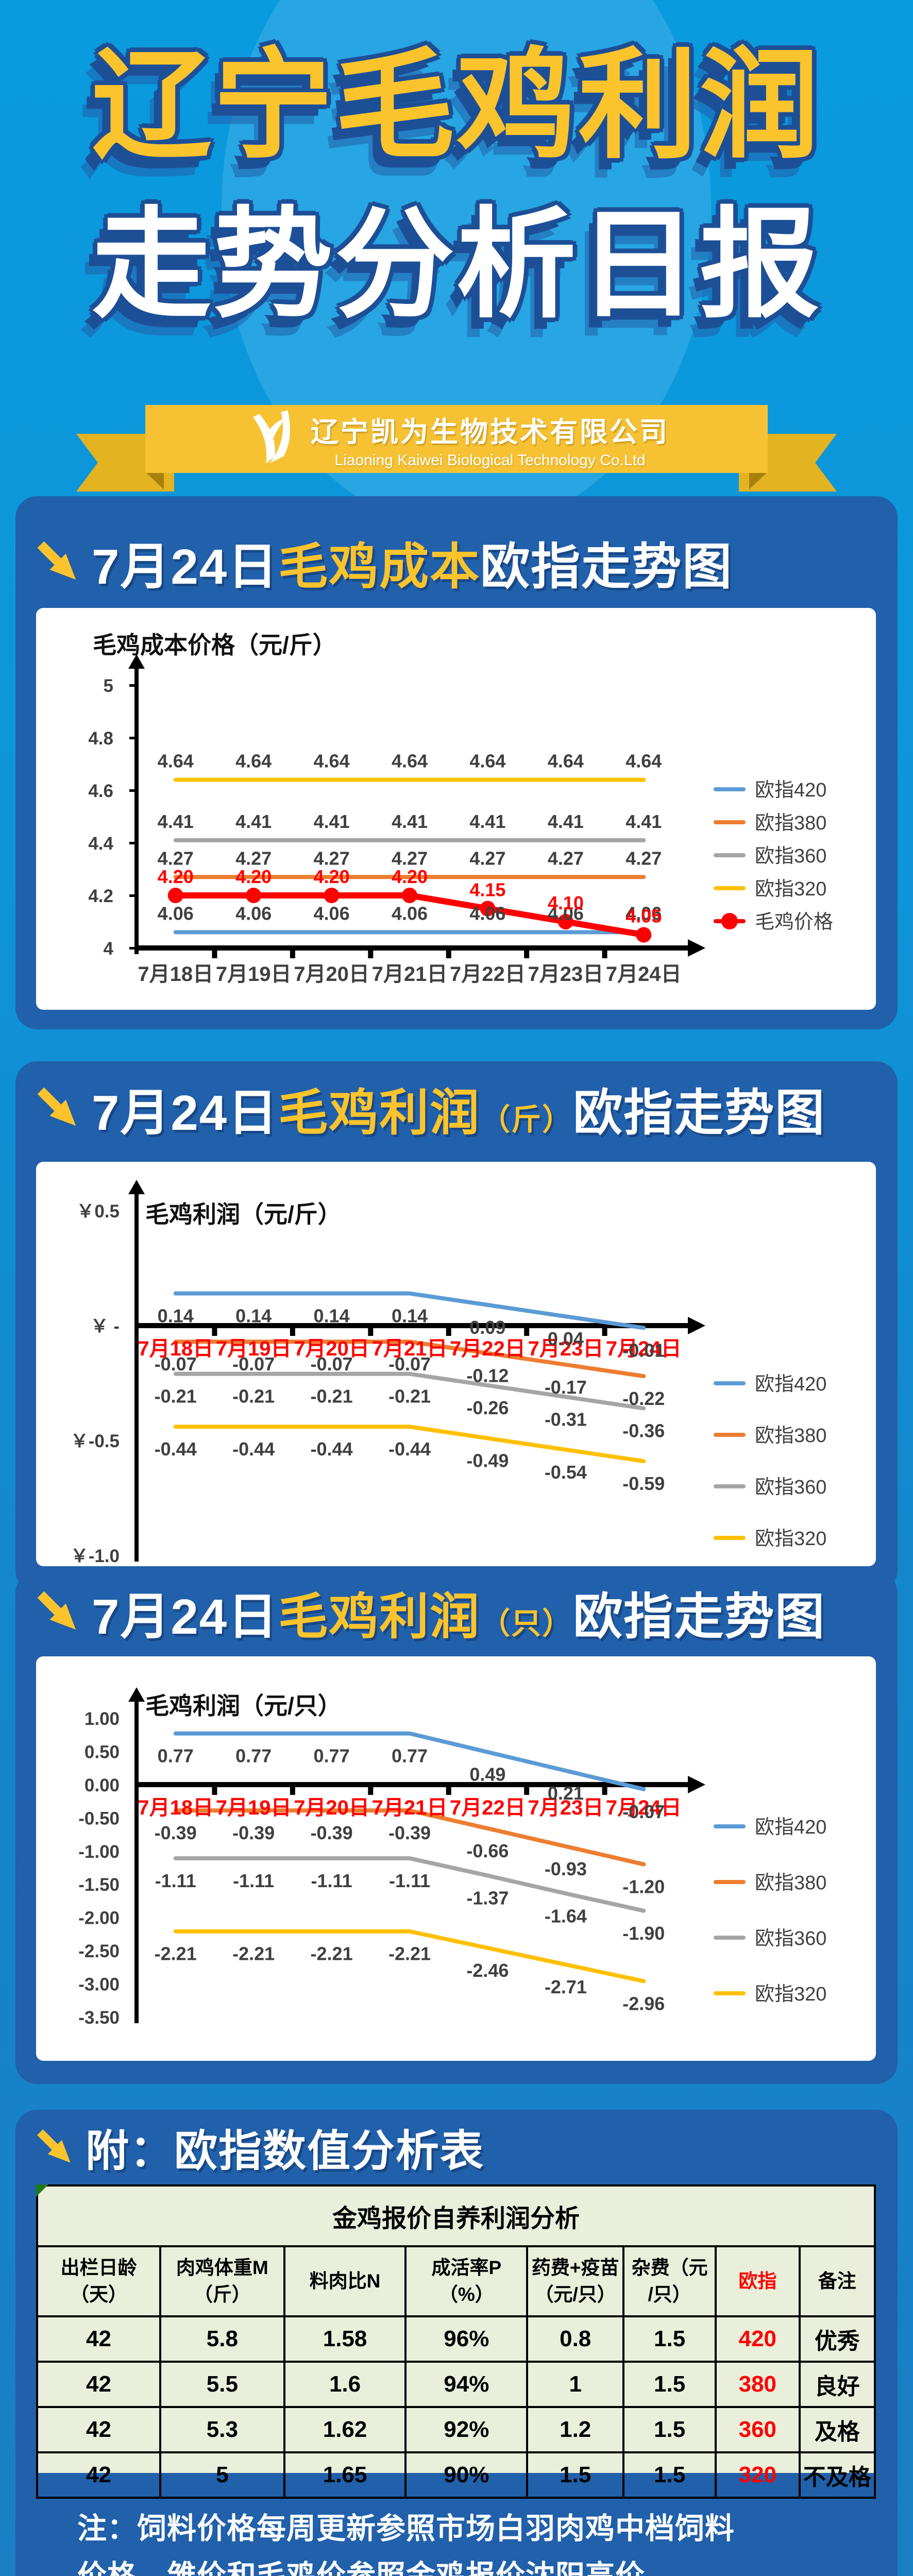  I want to click on y-axis, so click(136, 1377).